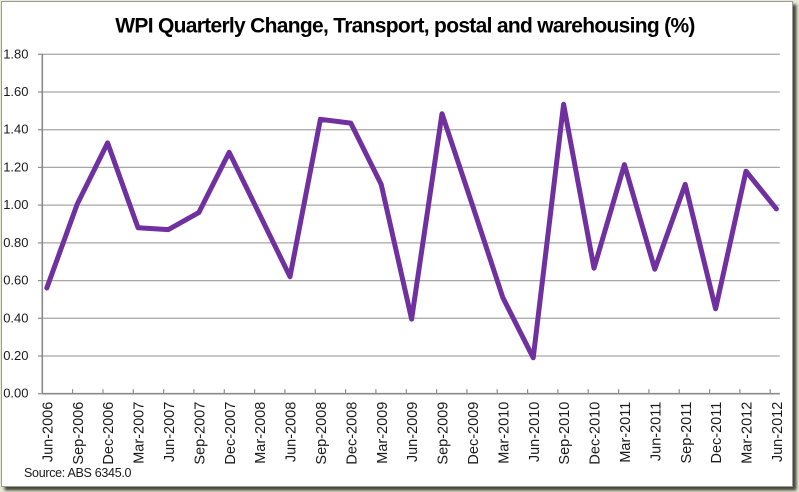 The height and width of the screenshot is (492, 799). Describe the element at coordinates (15, 242) in the screenshot. I see `svg-text: 0.80` at that location.